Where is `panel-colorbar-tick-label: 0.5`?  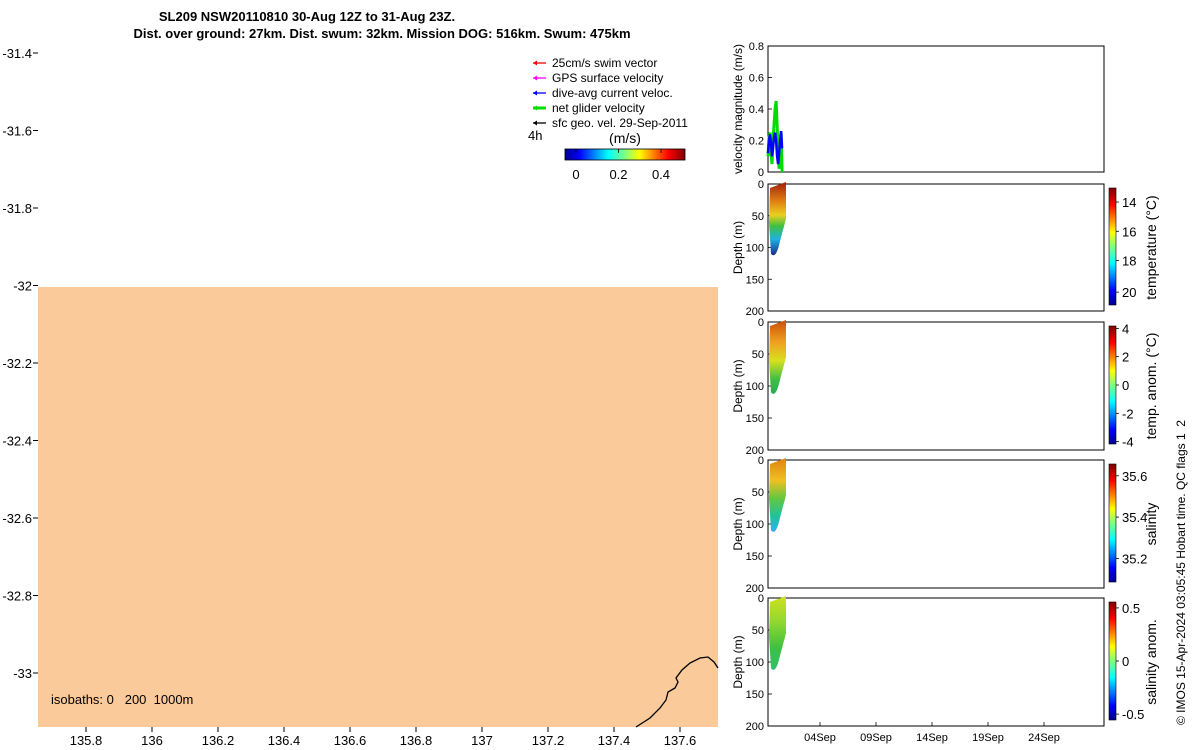
panel-colorbar-tick-label: 0.5 is located at coordinates (1131, 608).